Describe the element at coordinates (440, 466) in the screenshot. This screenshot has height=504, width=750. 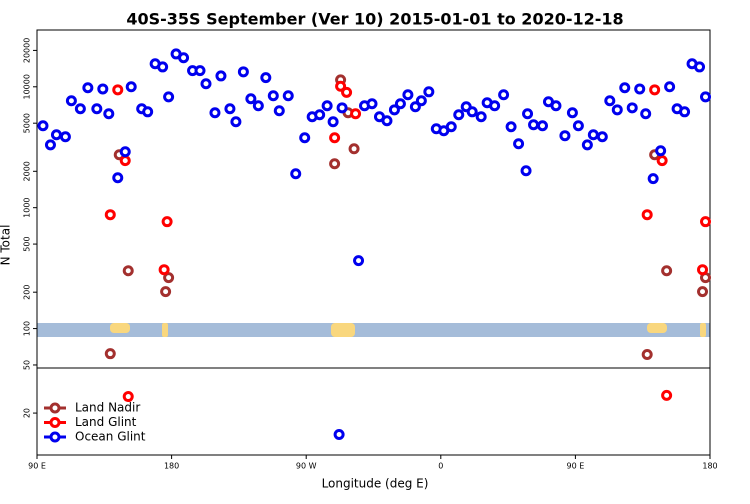
I see `x-tick-label: 0` at that location.